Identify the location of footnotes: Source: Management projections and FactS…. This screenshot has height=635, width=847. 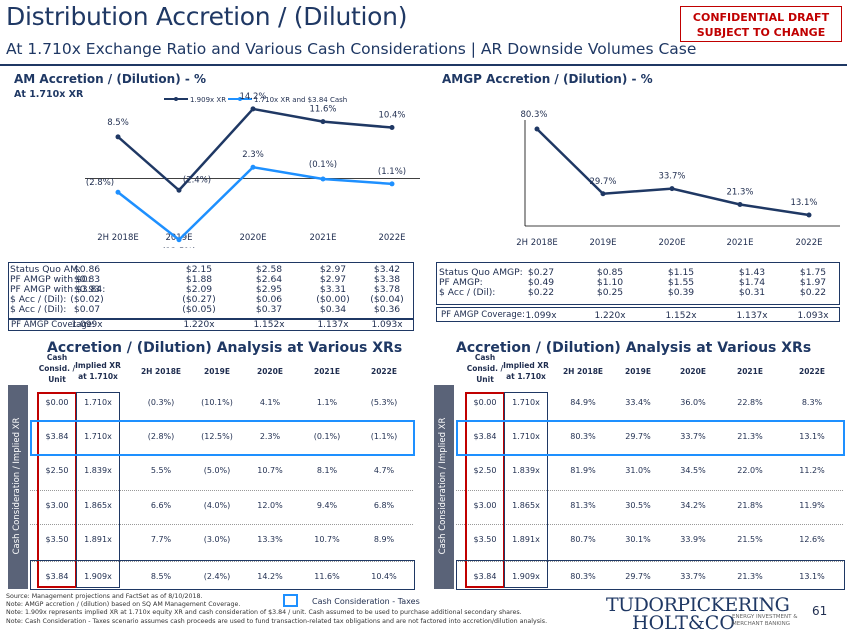
(276, 609).